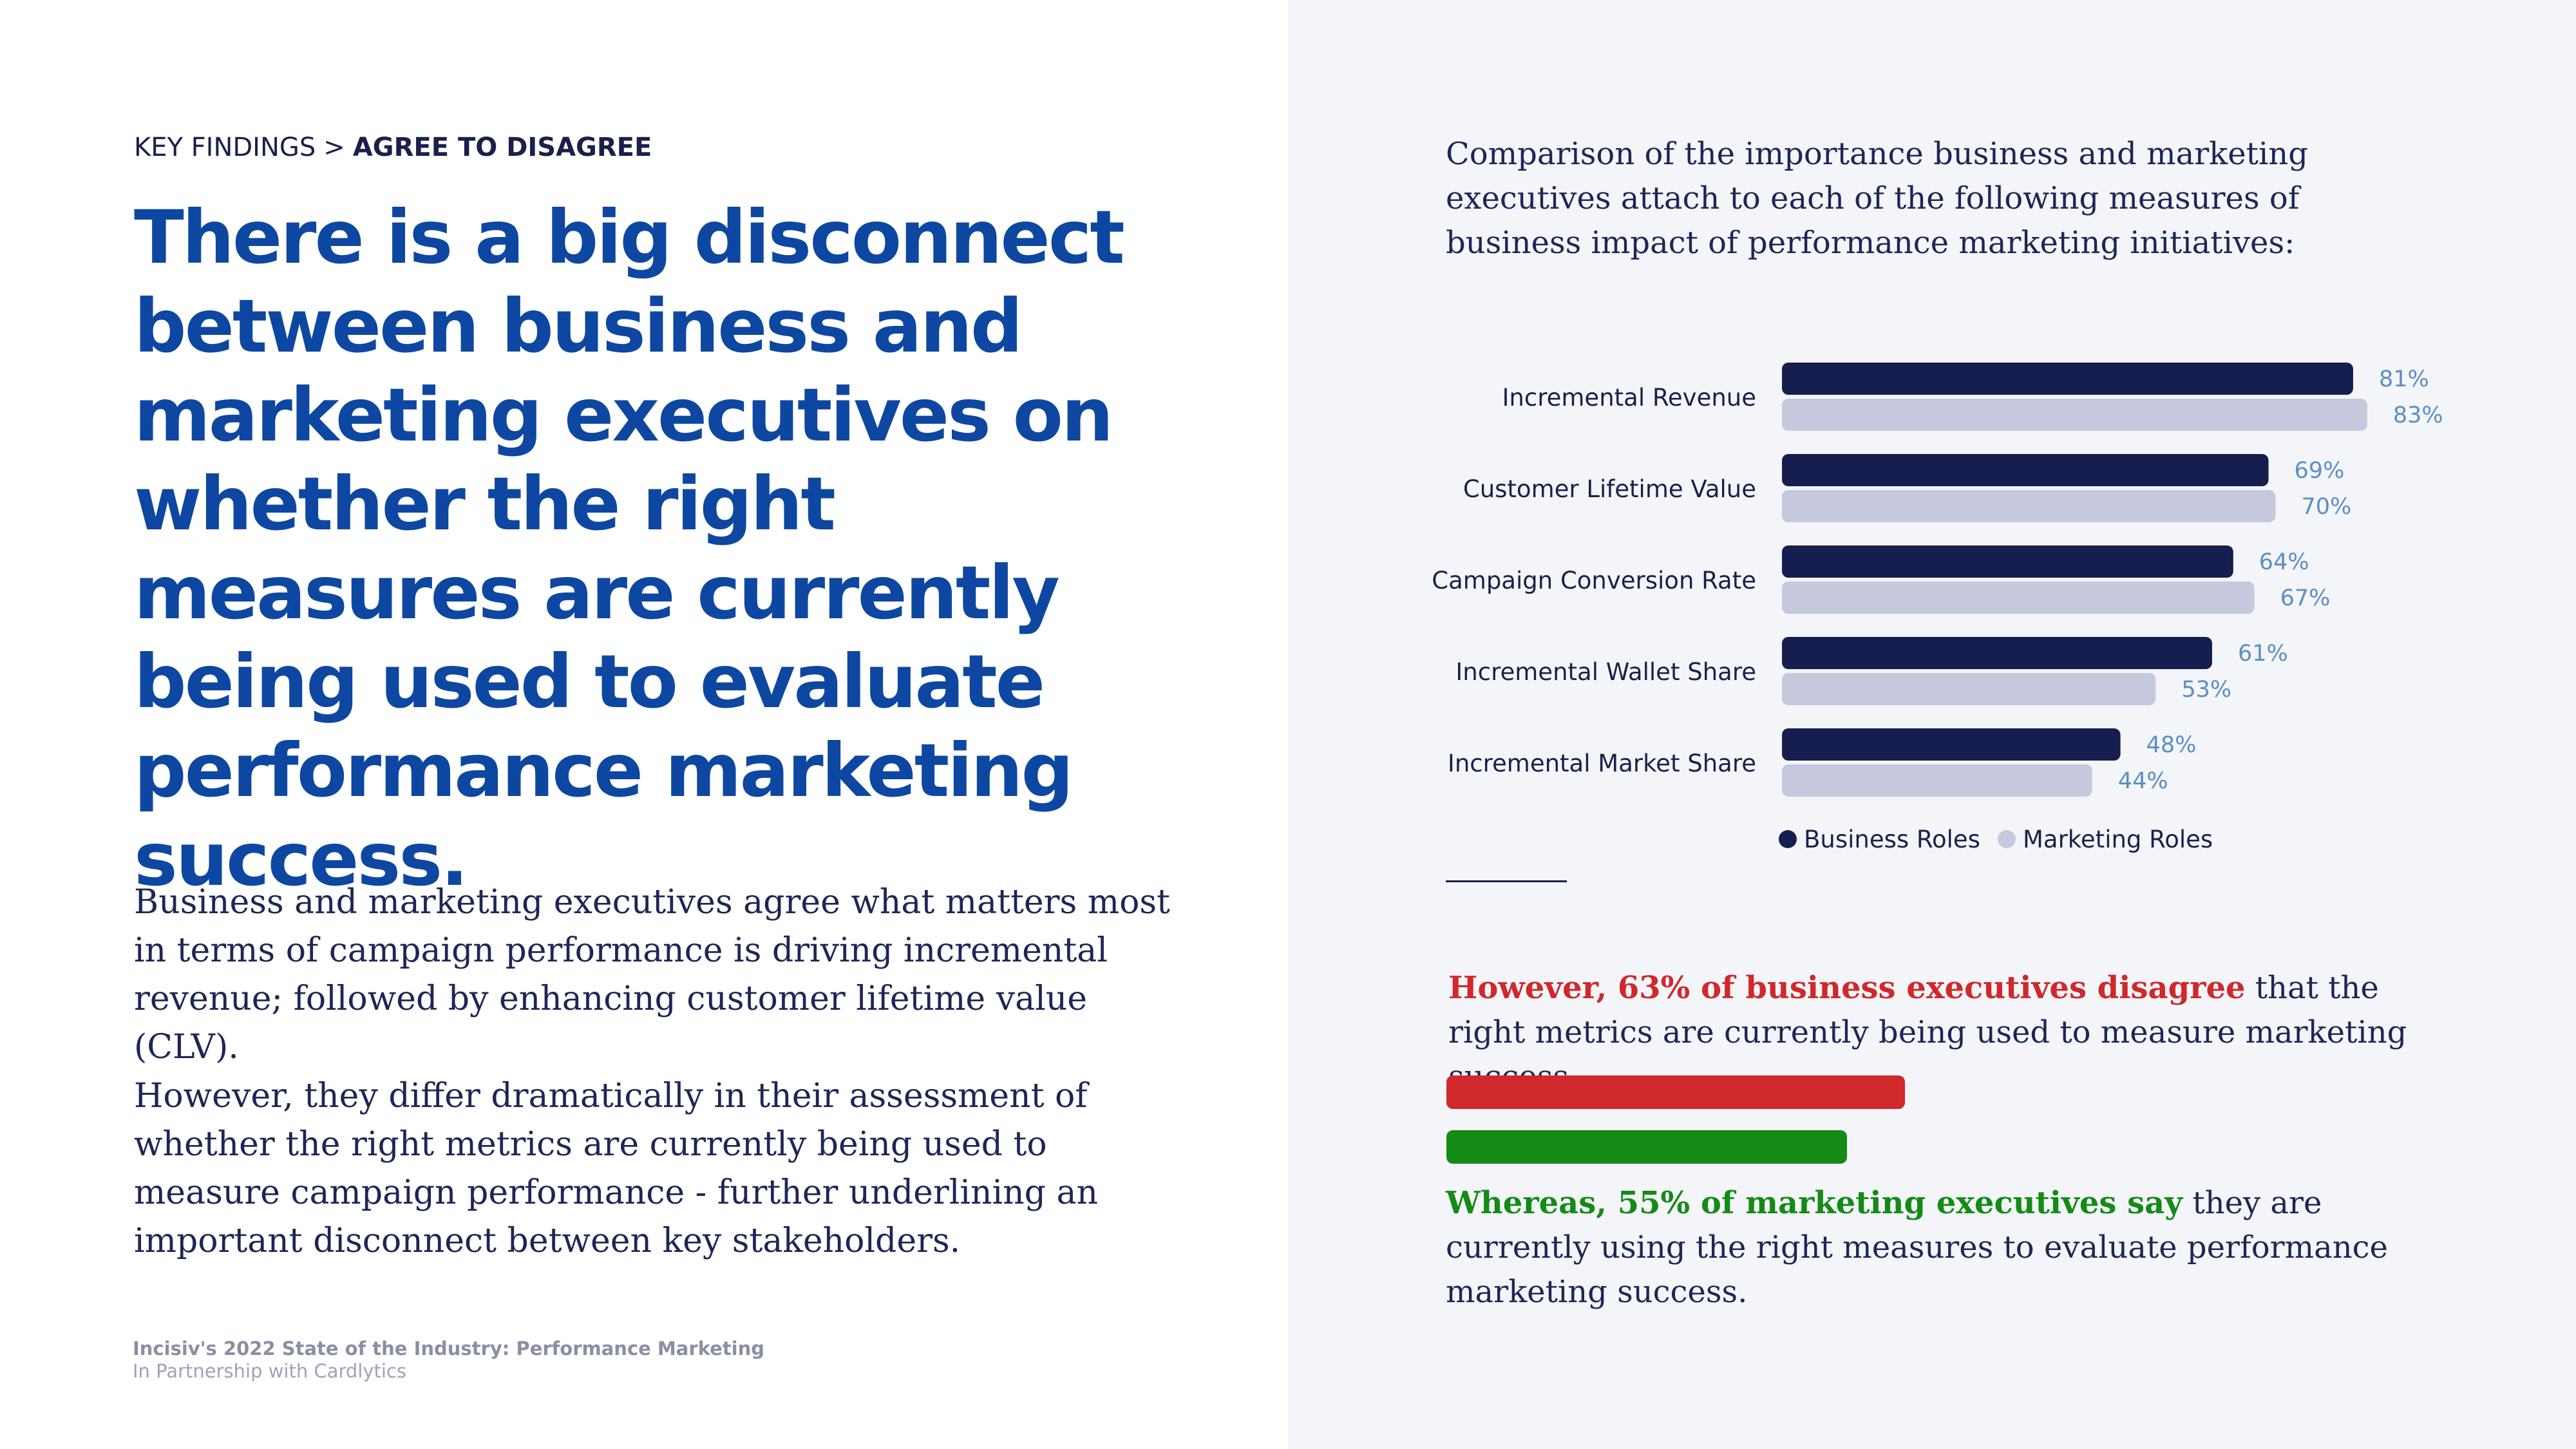 This screenshot has width=2576, height=1449. Describe the element at coordinates (1602, 763) in the screenshot. I see `category-label: Incremental Market Share` at that location.